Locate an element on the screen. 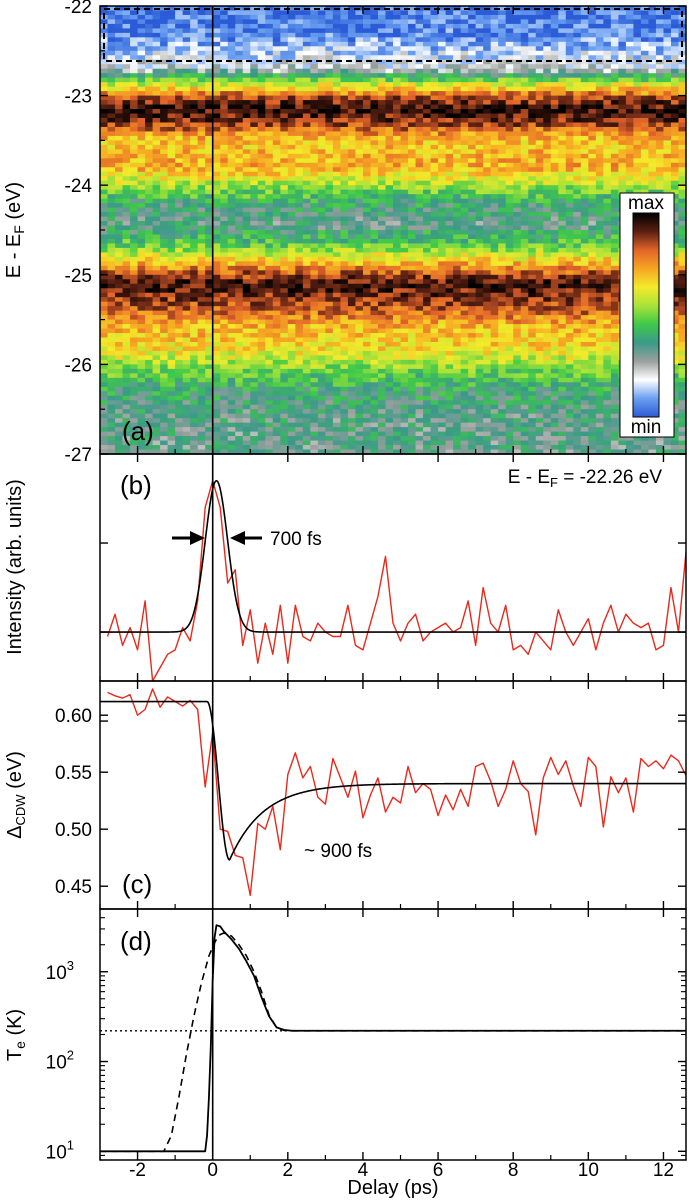 The image size is (689, 1201). panel-a-ylabel: E - EF (eV) is located at coordinates (15, 230).